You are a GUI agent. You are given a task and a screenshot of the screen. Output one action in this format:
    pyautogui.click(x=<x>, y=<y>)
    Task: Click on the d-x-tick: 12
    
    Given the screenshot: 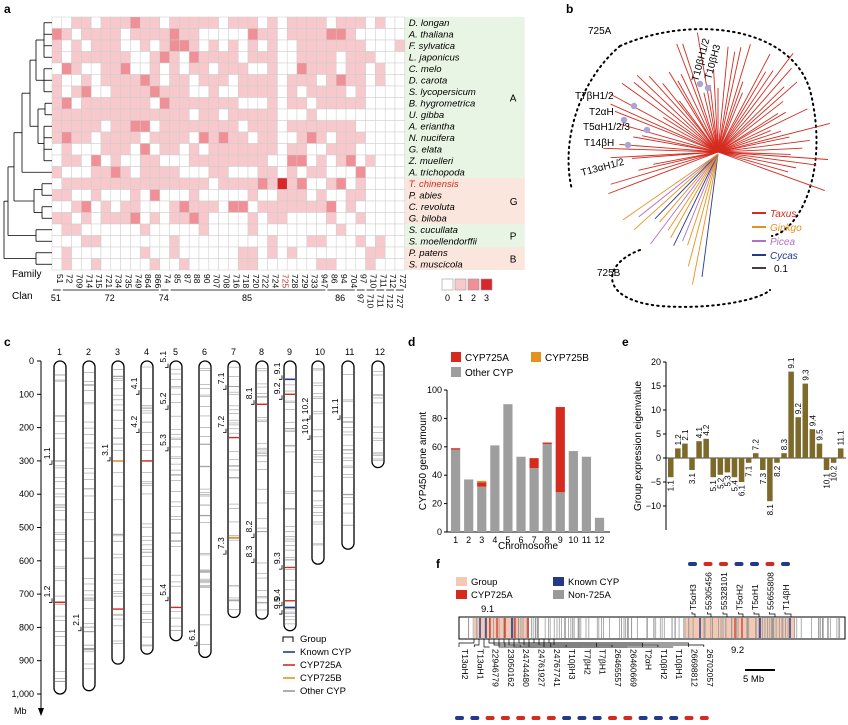 What is the action you would take?
    pyautogui.click(x=600, y=540)
    